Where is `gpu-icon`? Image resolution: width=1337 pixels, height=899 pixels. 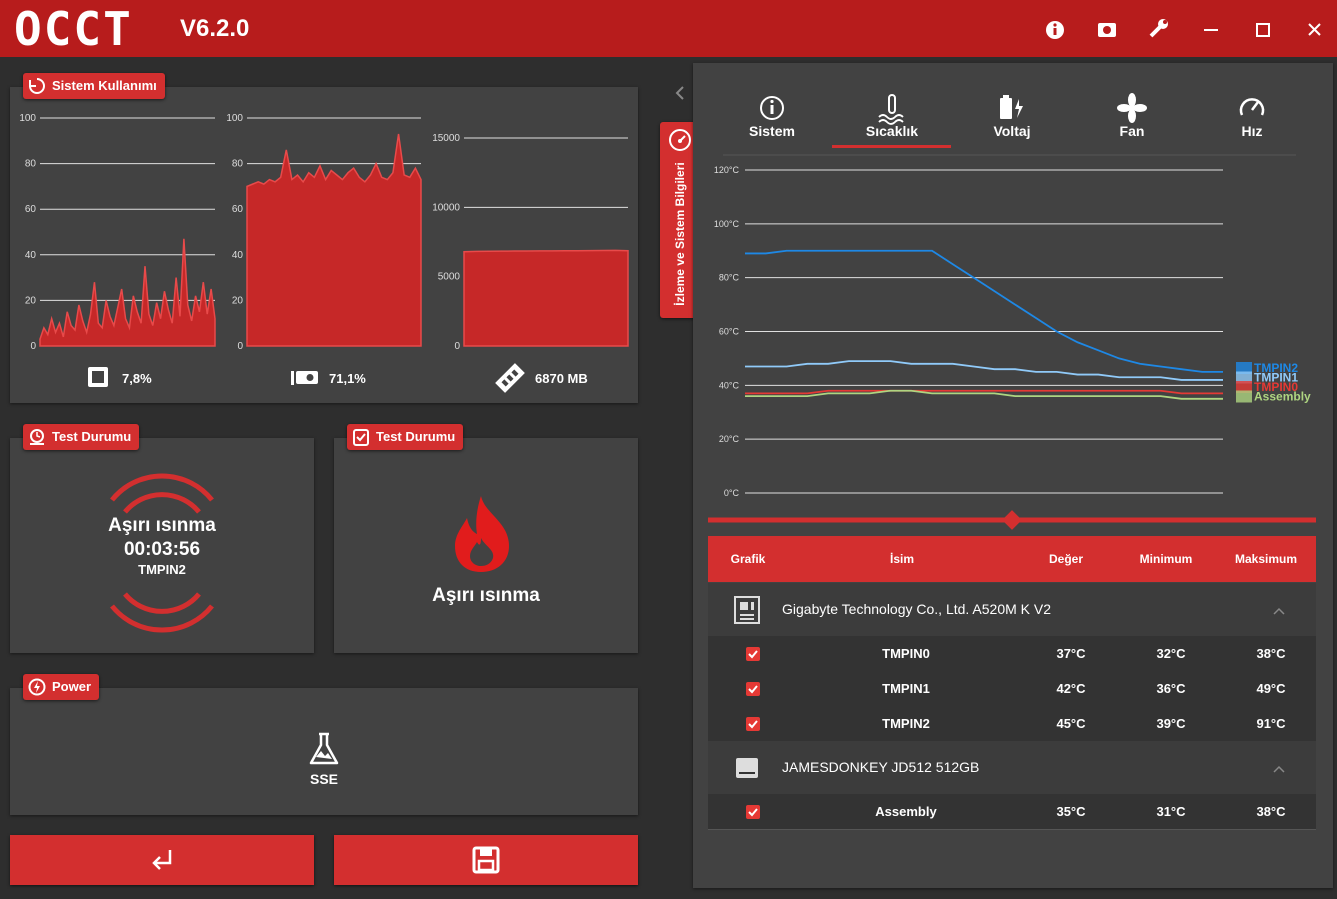 gpu-icon is located at coordinates (304, 378).